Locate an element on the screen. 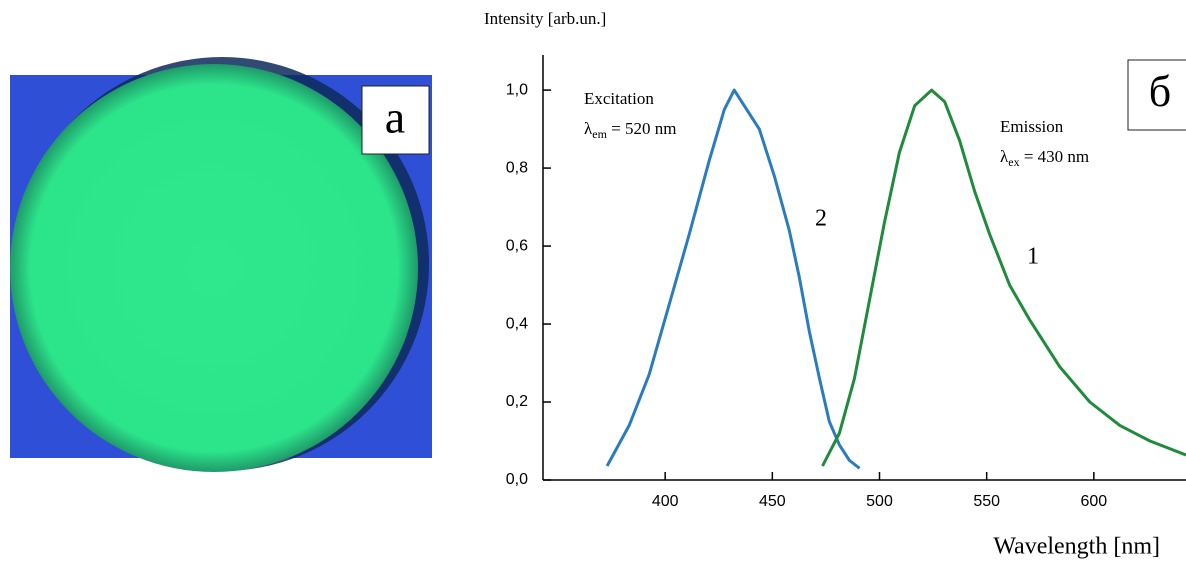  y-tick-label: 1,0 is located at coordinates (517, 89).